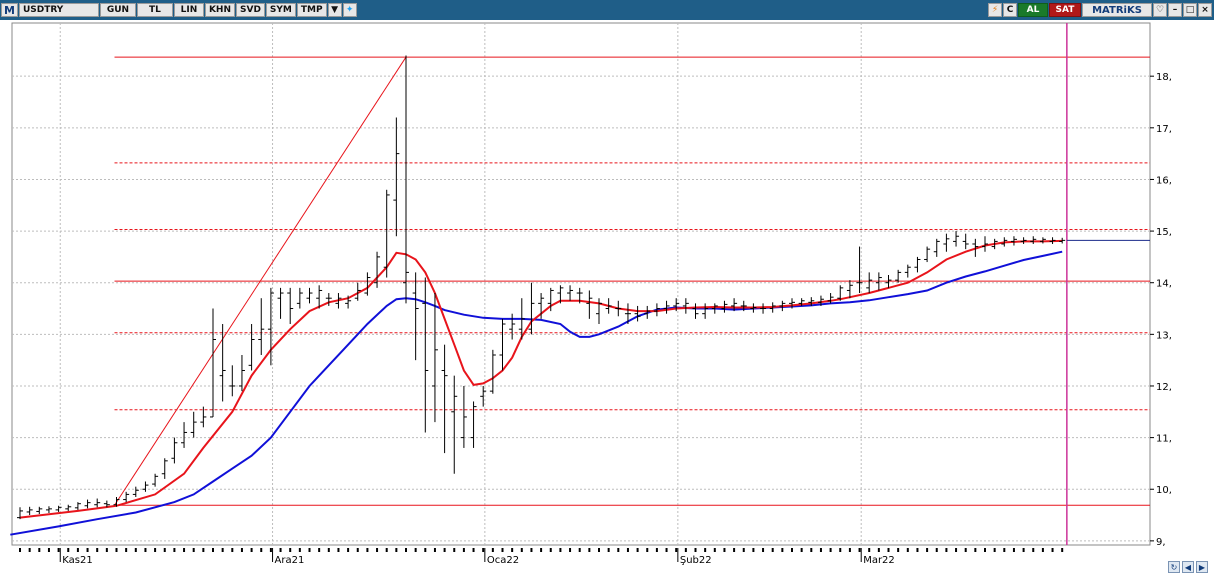 The height and width of the screenshot is (577, 1214). I want to click on scroll-right-icon: ▶, so click(1202, 567).